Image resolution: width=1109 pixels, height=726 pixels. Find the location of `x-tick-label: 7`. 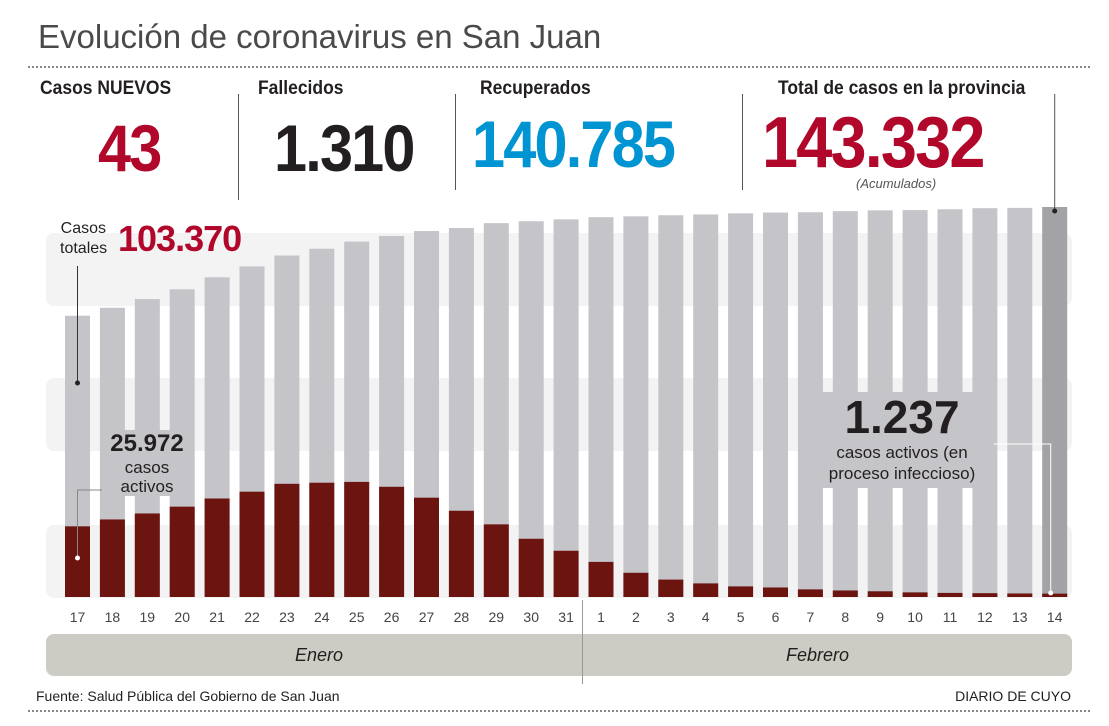

x-tick-label: 7 is located at coordinates (811, 617).